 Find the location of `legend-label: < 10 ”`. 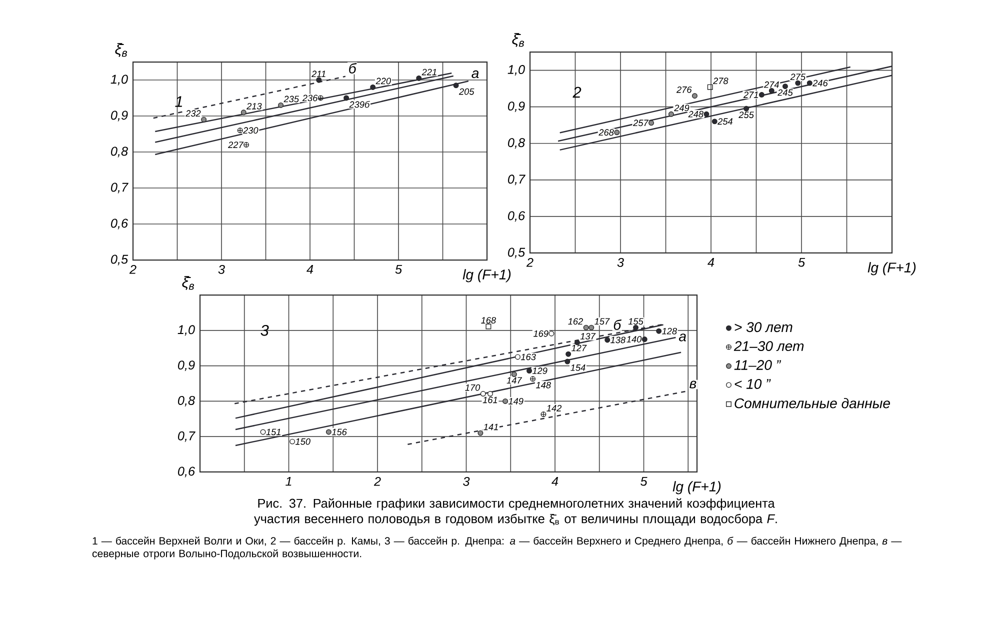

legend-label: < 10 ” is located at coordinates (752, 384).